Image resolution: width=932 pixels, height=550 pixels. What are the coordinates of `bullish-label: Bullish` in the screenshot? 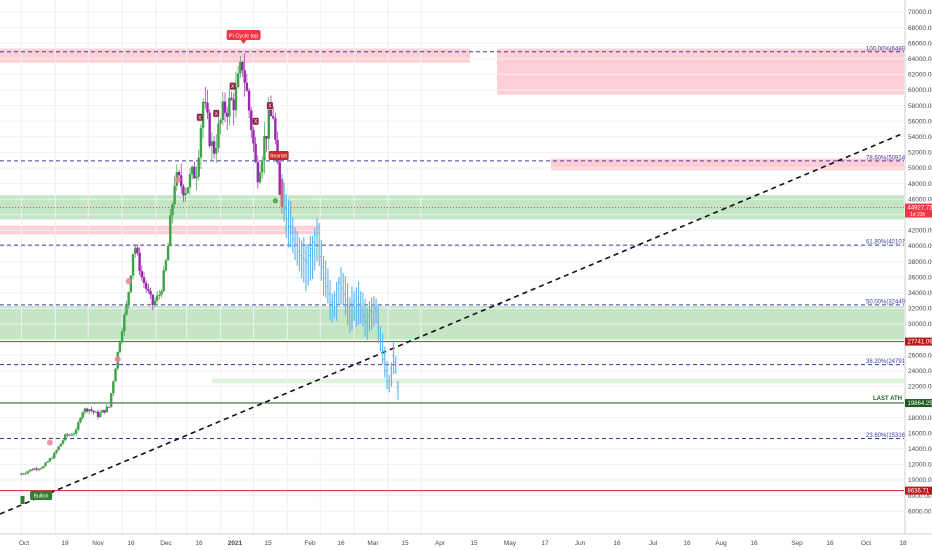 It's located at (41, 497).